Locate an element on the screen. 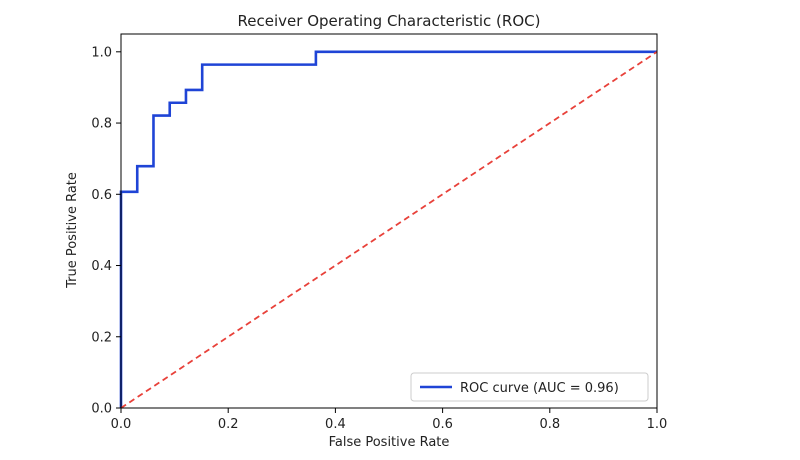 Image resolution: width=800 pixels, height=460 pixels. y-tick-label: 1.0 is located at coordinates (101, 52).